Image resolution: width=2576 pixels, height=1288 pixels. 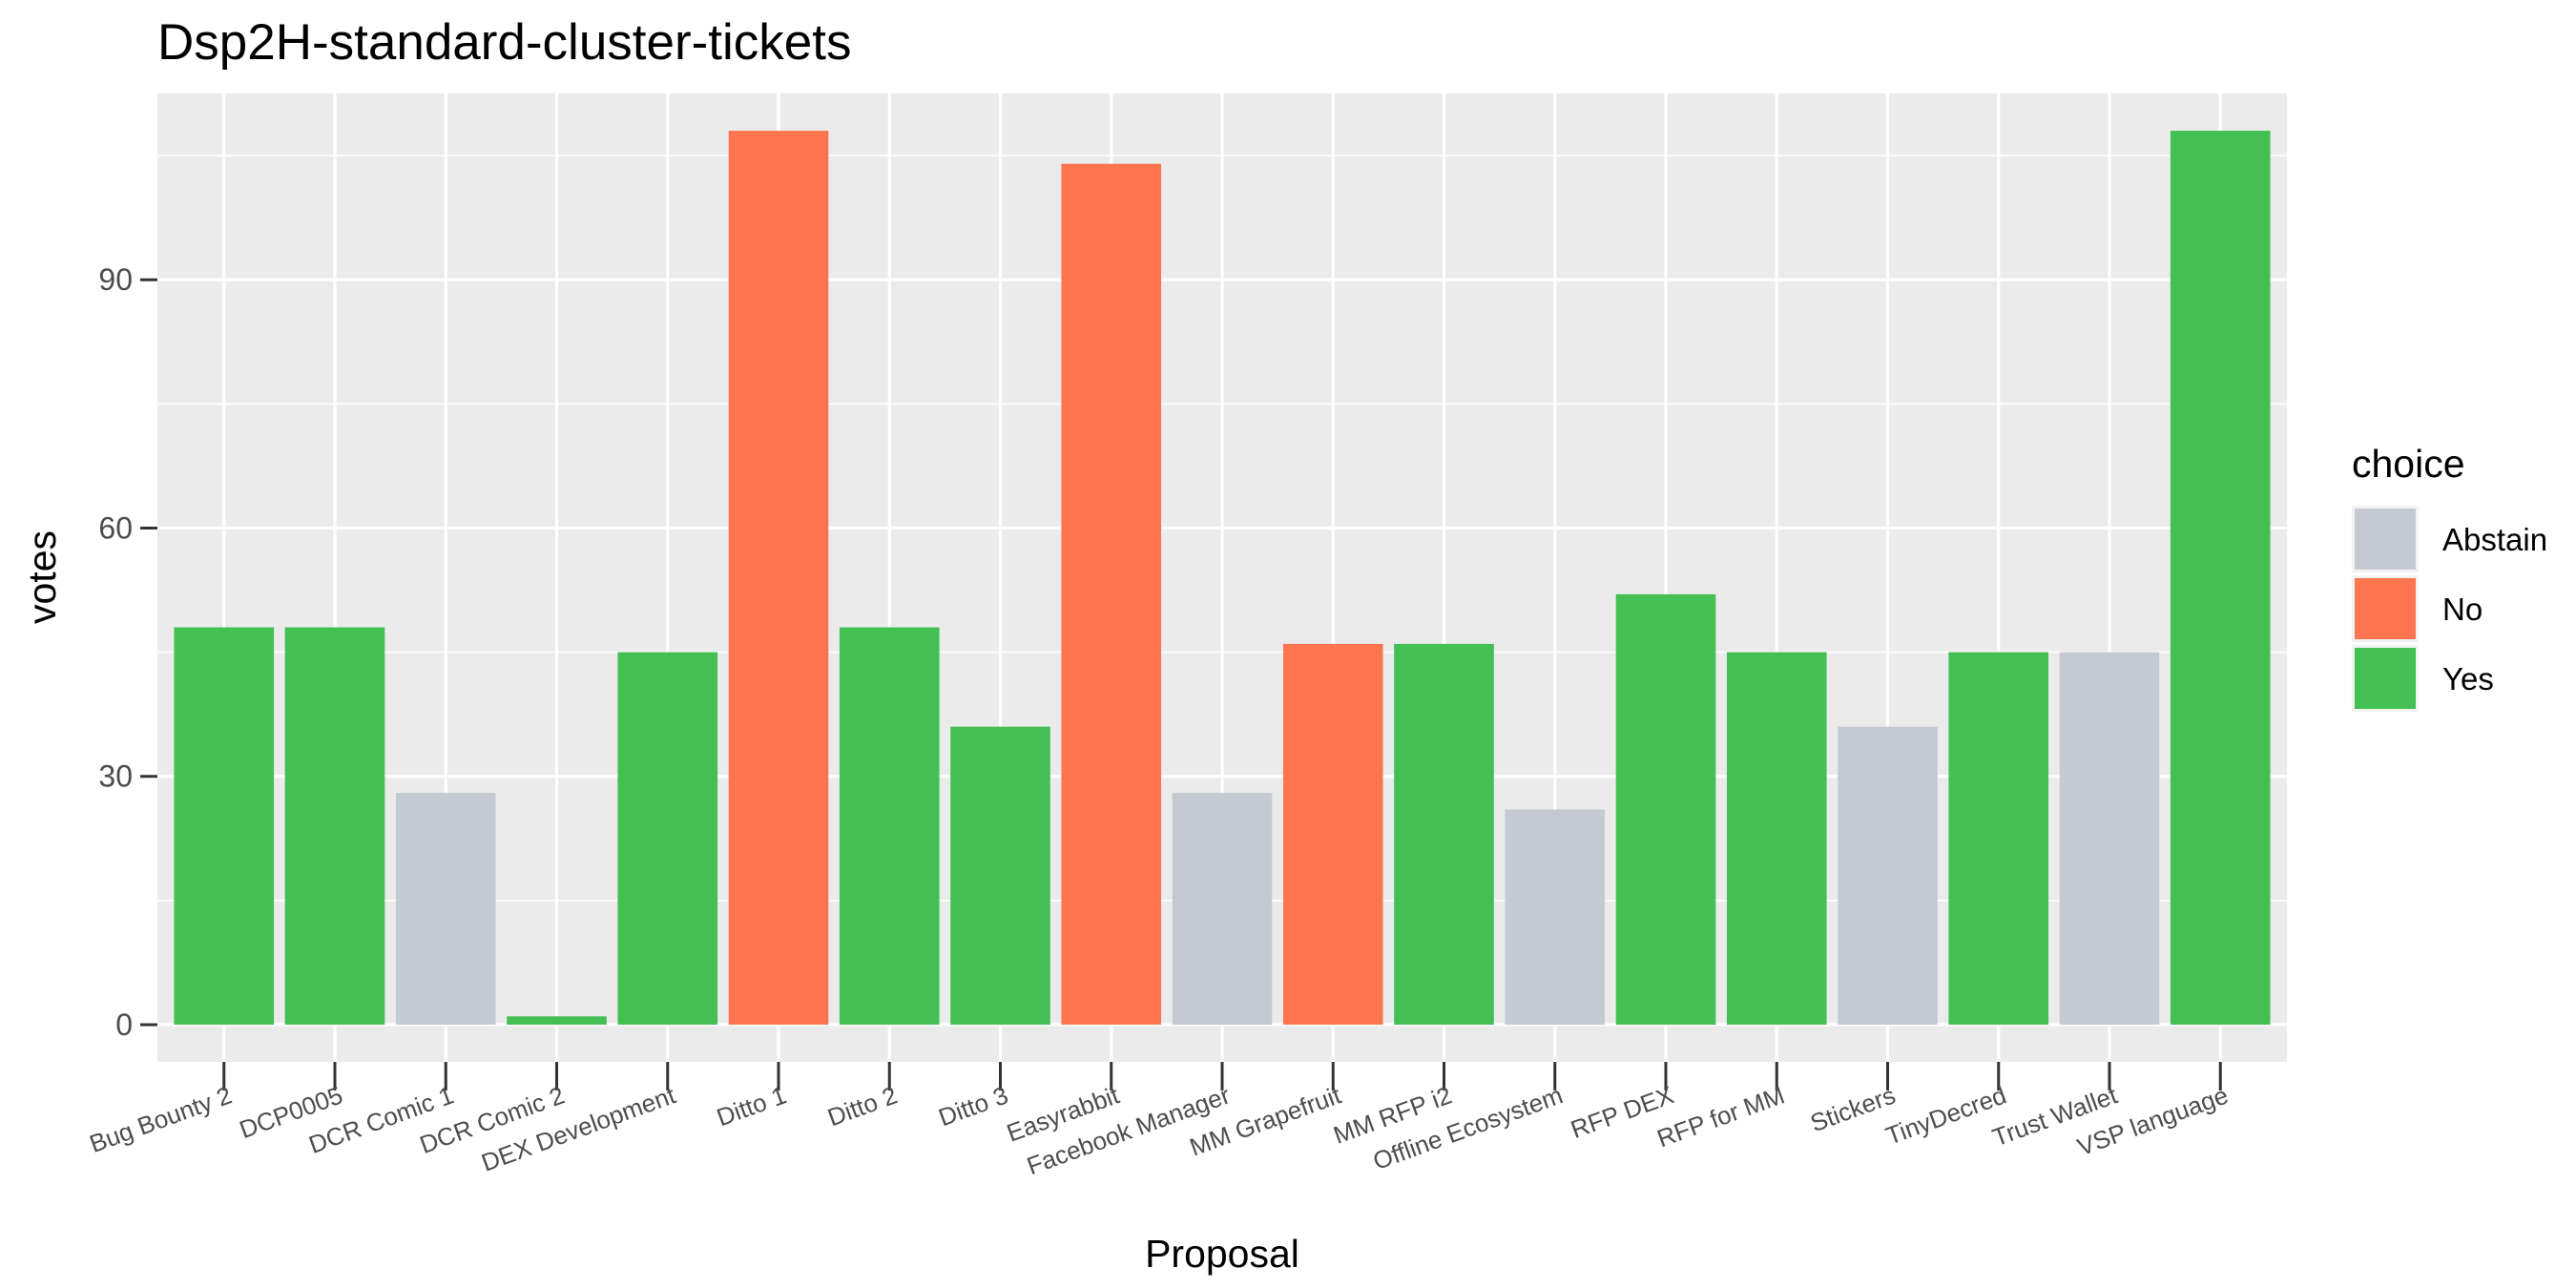 I want to click on bar-dcp0005, so click(x=334, y=826).